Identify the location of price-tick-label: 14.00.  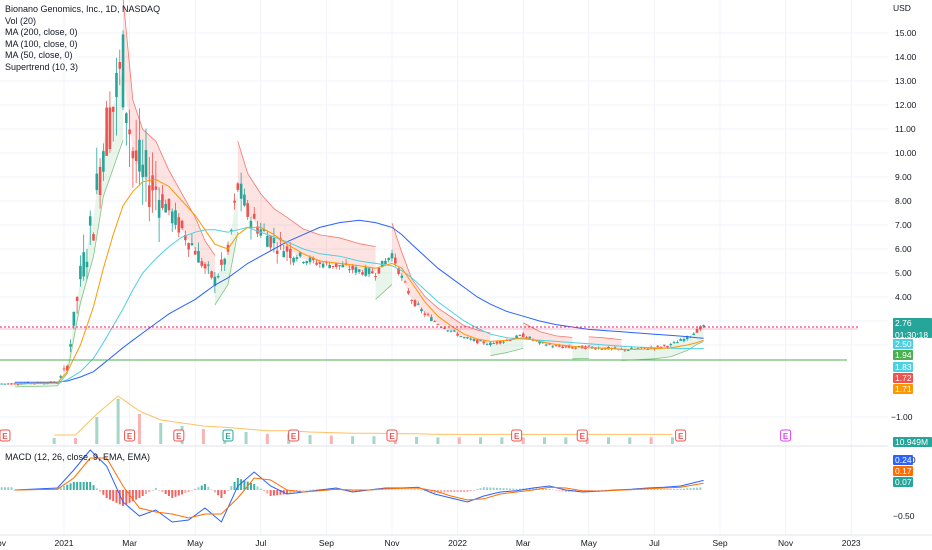
(906, 57).